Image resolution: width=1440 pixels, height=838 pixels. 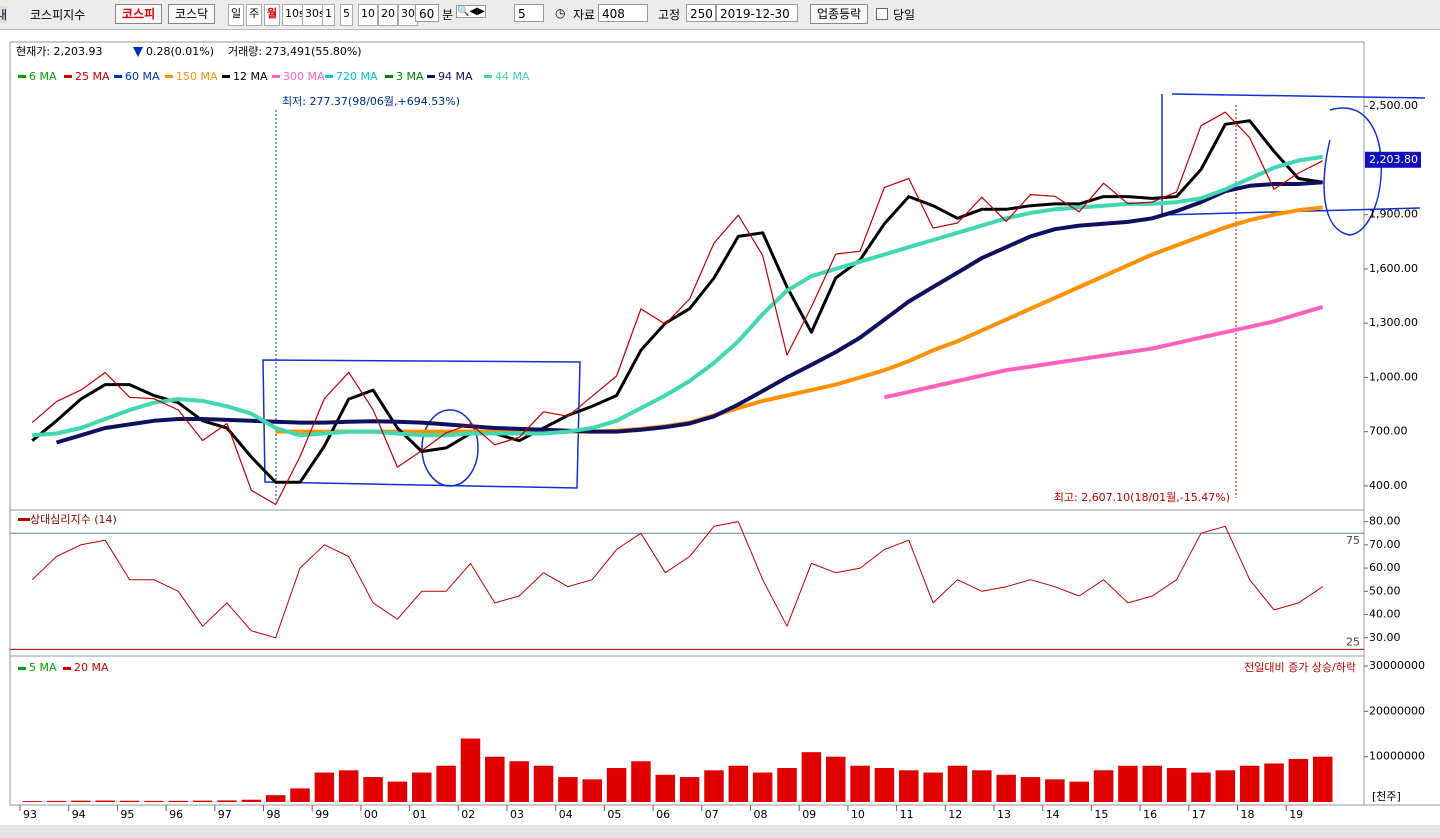 I want to click on legend-label: 150 MA, so click(x=197, y=76).